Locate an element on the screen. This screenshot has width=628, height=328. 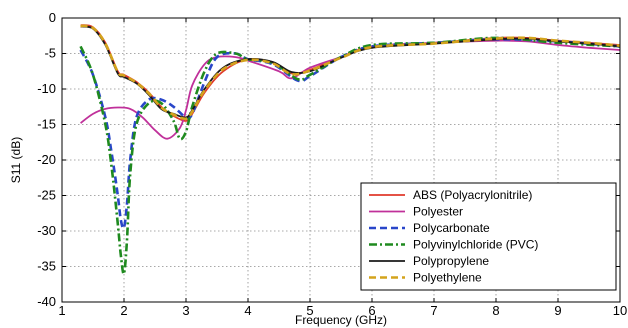
legend-box is located at coordinates (488, 236).